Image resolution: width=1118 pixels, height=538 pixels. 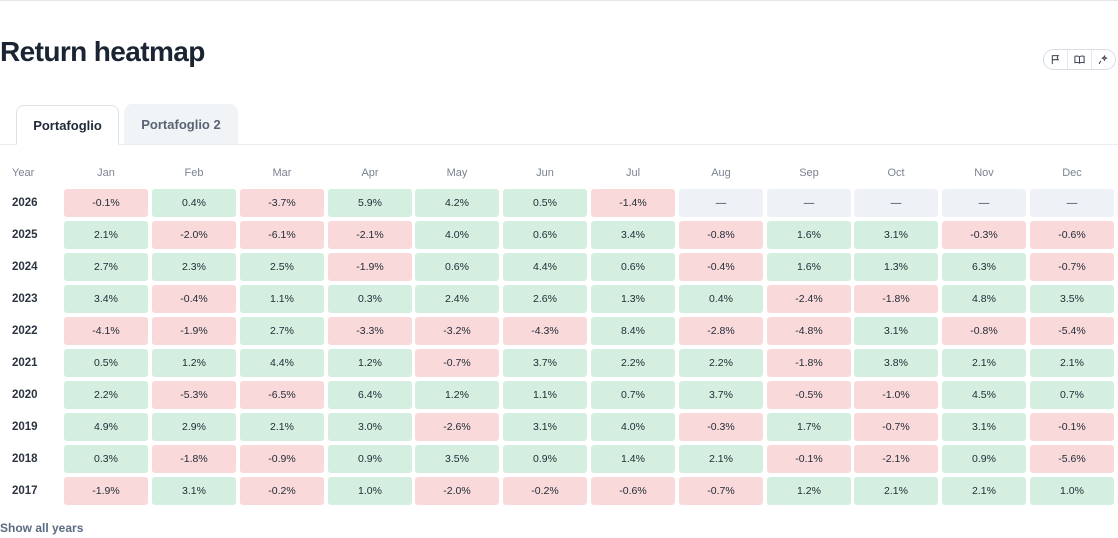 I want to click on heatmap-cell: 2.6%, so click(x=545, y=299).